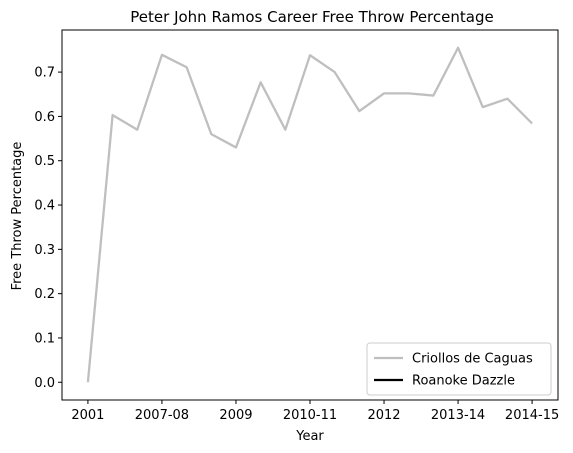  What do you see at coordinates (310, 415) in the screenshot?
I see `x-tick-label: 2010-11` at bounding box center [310, 415].